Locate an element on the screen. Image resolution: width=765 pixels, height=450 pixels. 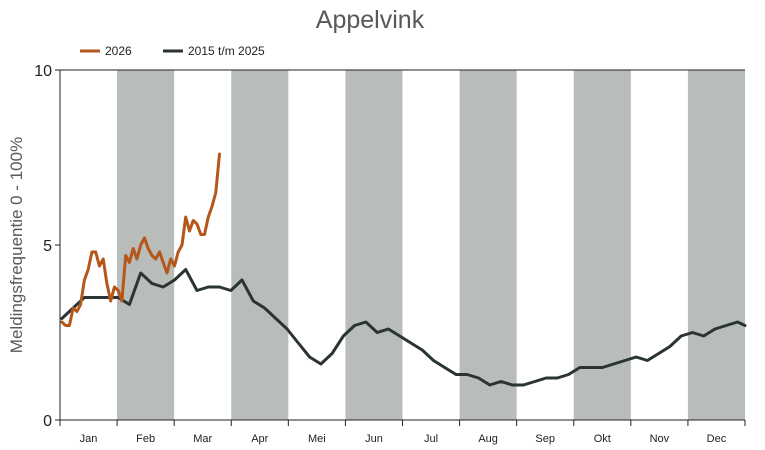
x-tick-label-mar: Mar is located at coordinates (202, 439).